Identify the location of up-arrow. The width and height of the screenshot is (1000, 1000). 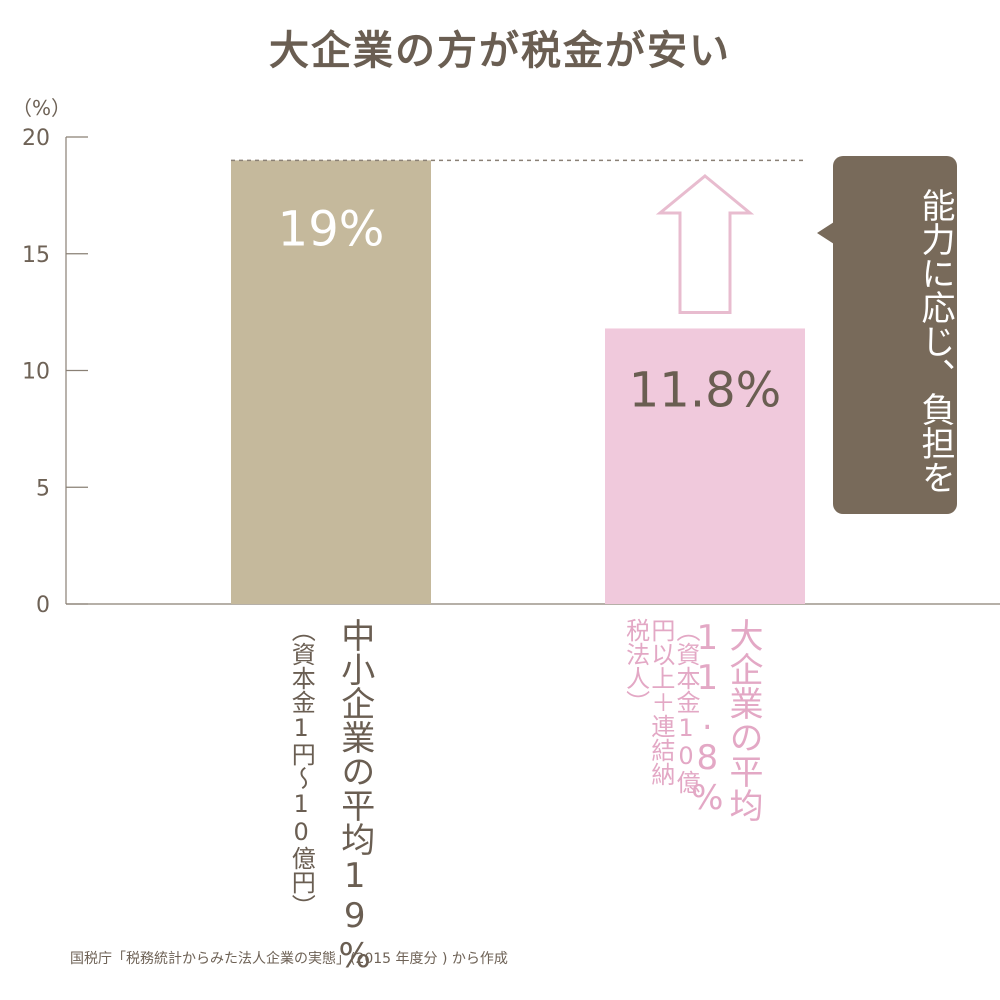
(705, 244).